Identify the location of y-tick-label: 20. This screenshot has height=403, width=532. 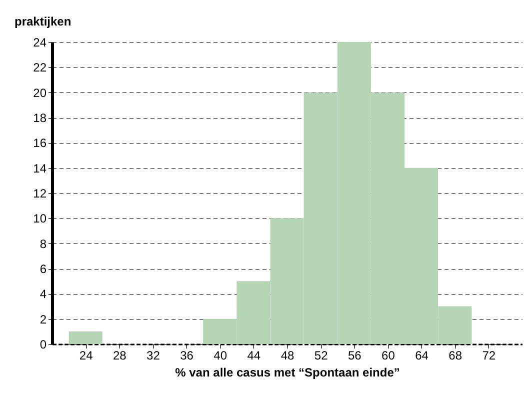
(40, 93).